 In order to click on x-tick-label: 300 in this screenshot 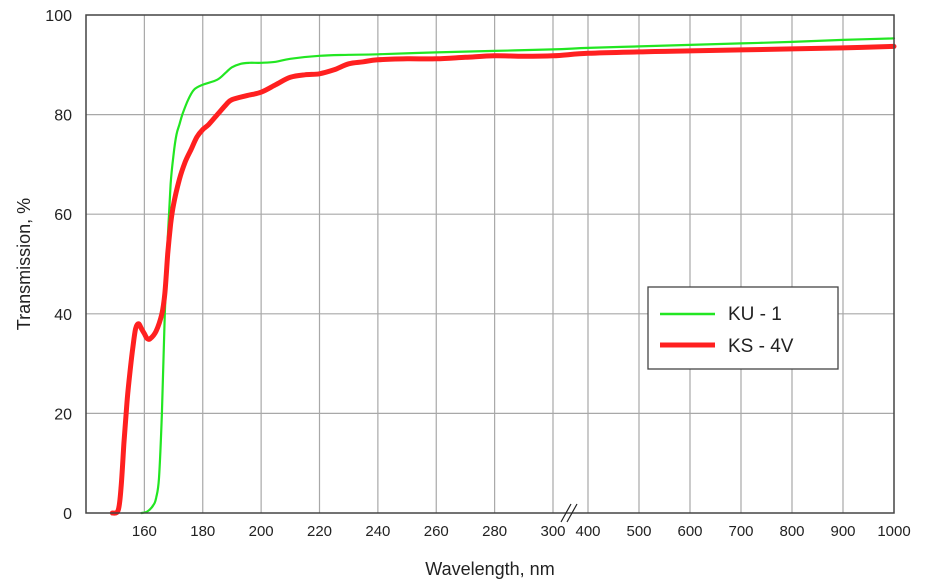, I will do `click(552, 531)`.